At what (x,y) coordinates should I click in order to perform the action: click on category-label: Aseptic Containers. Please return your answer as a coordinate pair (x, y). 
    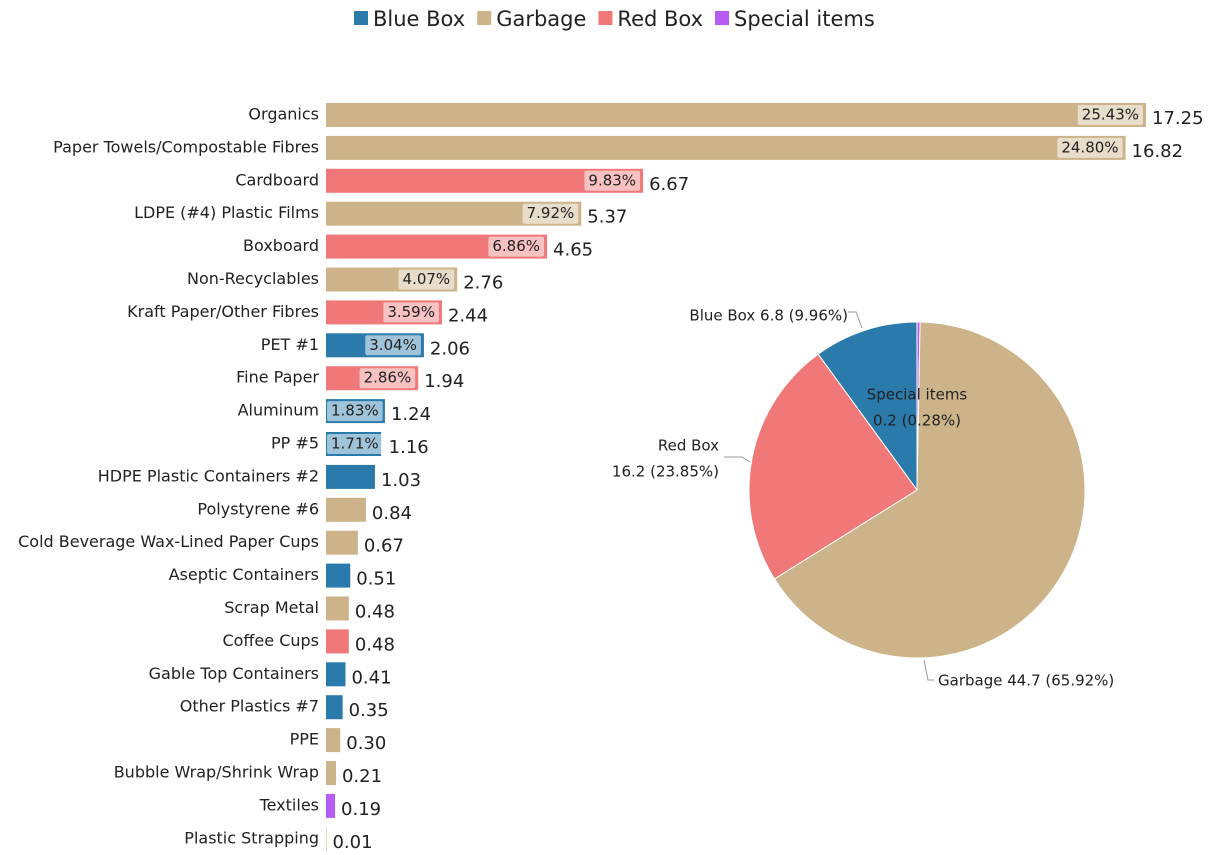
    Looking at the image, I should click on (244, 574).